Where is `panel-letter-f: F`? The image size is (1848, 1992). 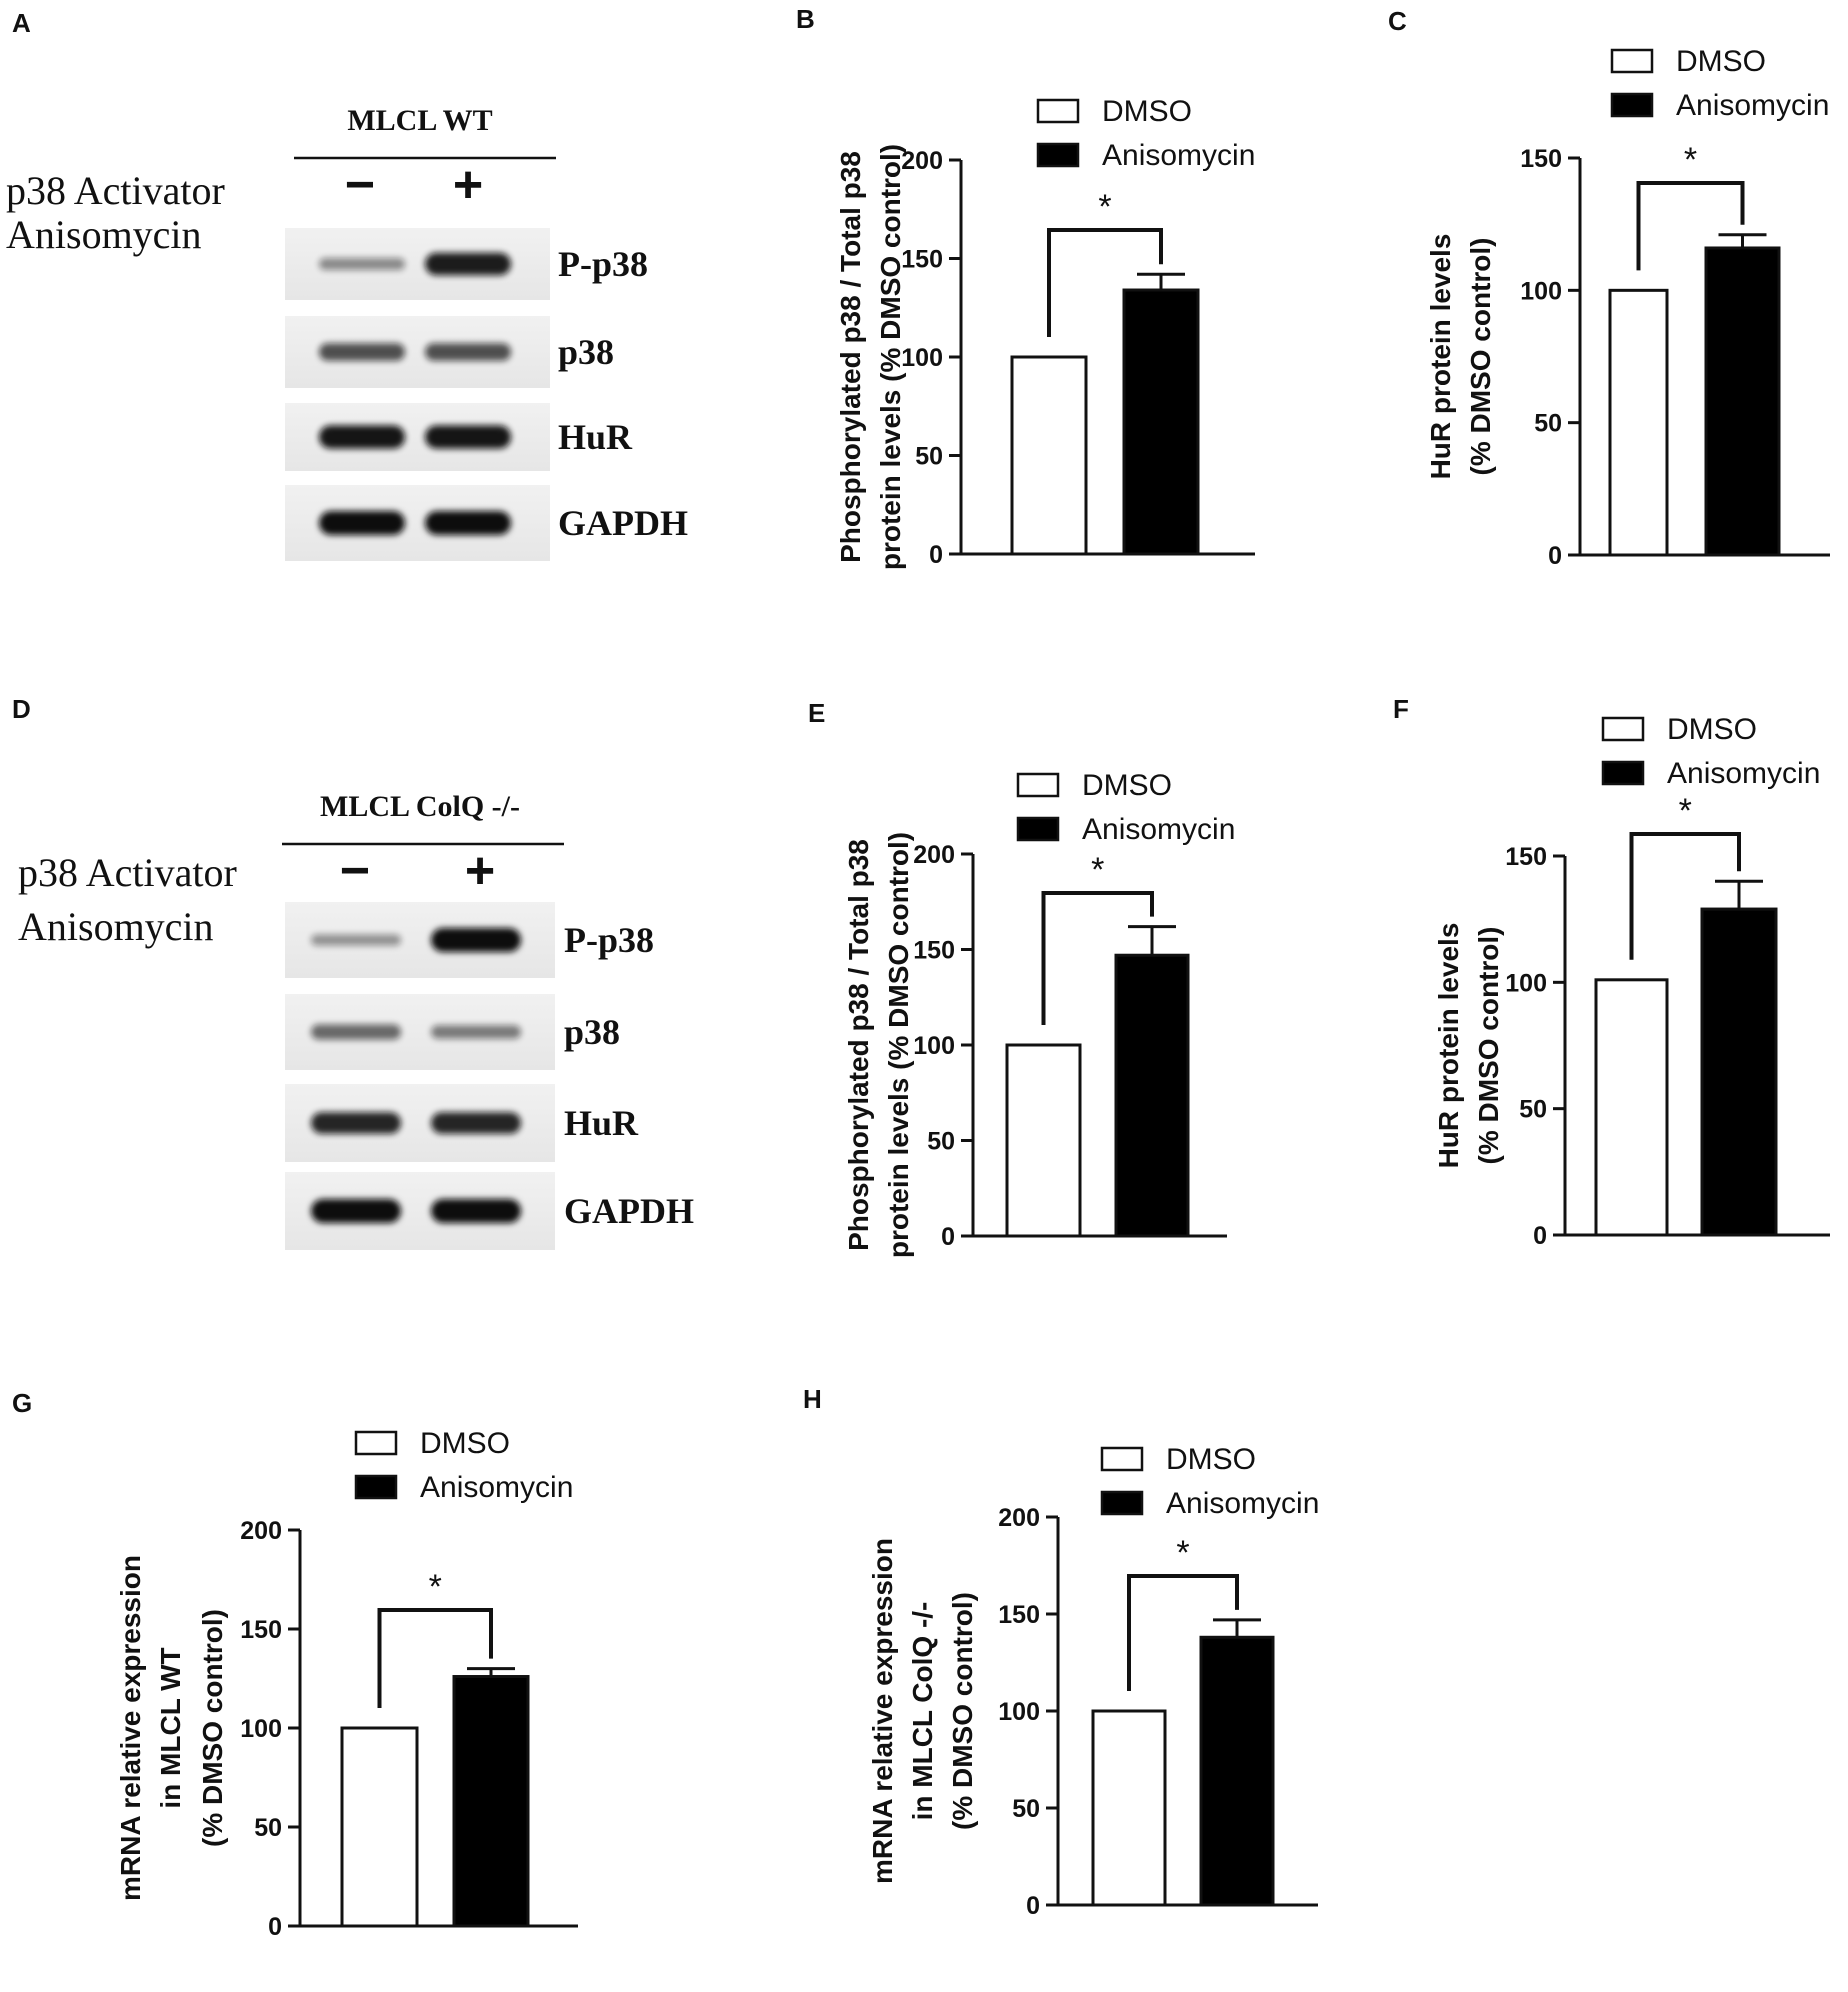 panel-letter-f: F is located at coordinates (1401, 709).